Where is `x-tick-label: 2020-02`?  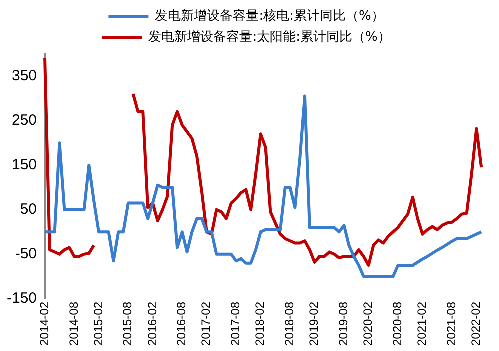 x-tick-label: 2020-02 is located at coordinates (368, 324).